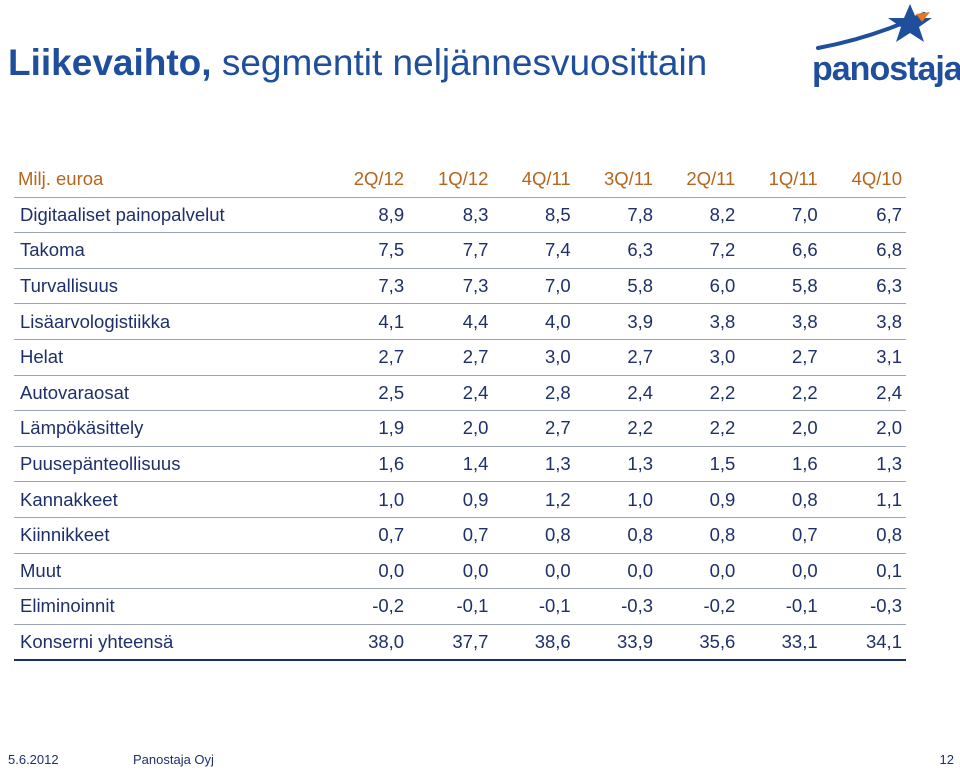  I want to click on table-row: Kannakkeet 1,0 0,9 1,2 1,0 0,9 0,8 1,1, so click(460, 499).